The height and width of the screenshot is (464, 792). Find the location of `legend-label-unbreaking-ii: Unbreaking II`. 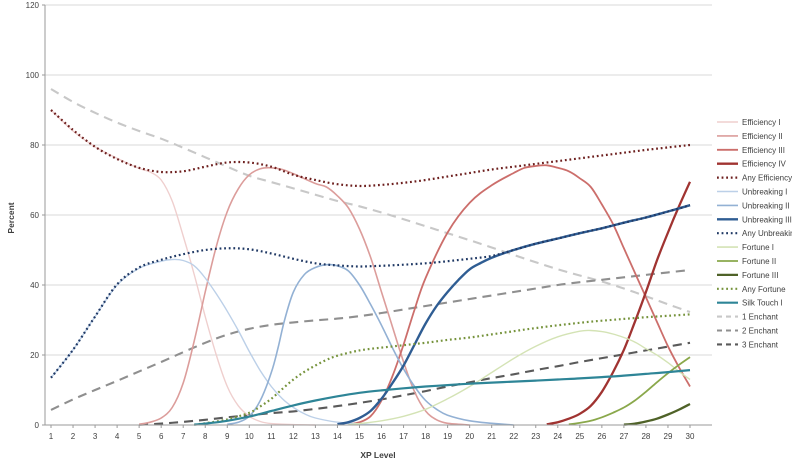

legend-label-unbreaking-ii: Unbreaking II is located at coordinates (766, 205).